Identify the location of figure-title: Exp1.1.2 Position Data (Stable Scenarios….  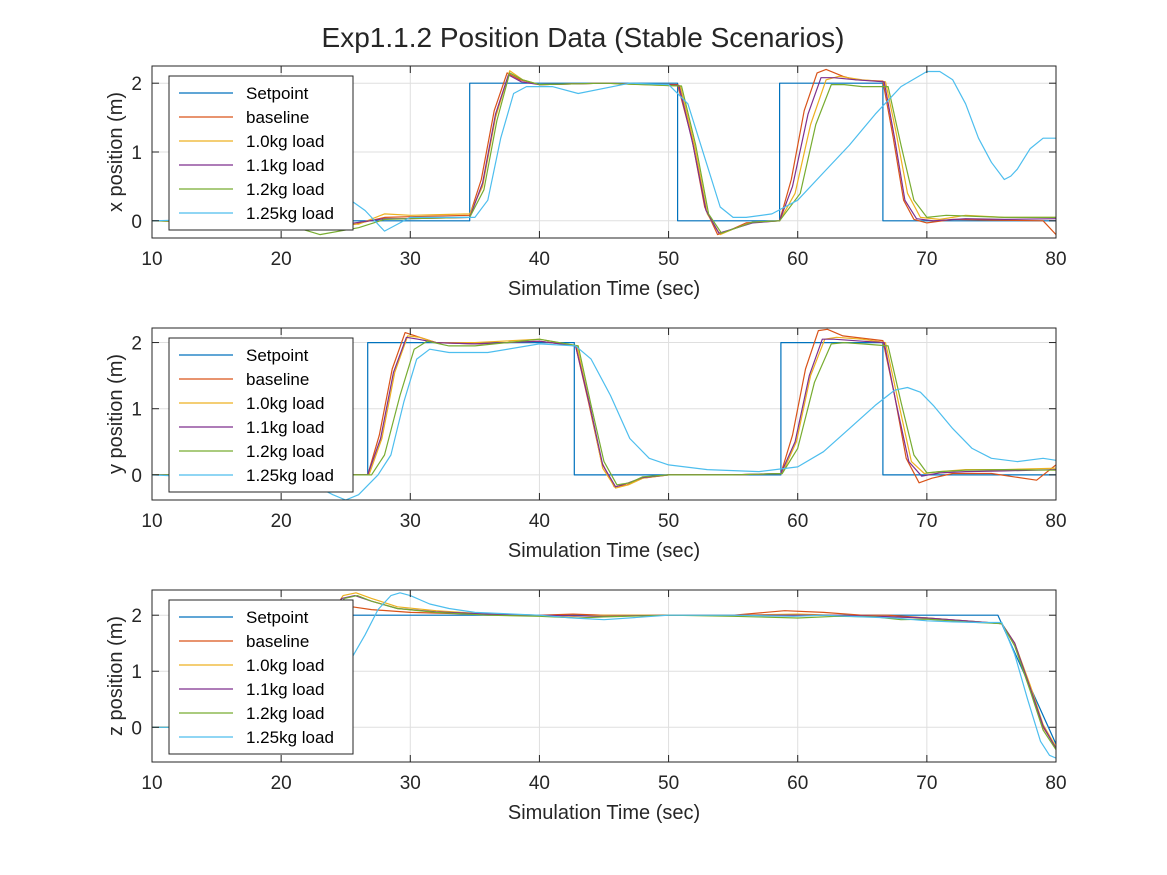
(583, 37).